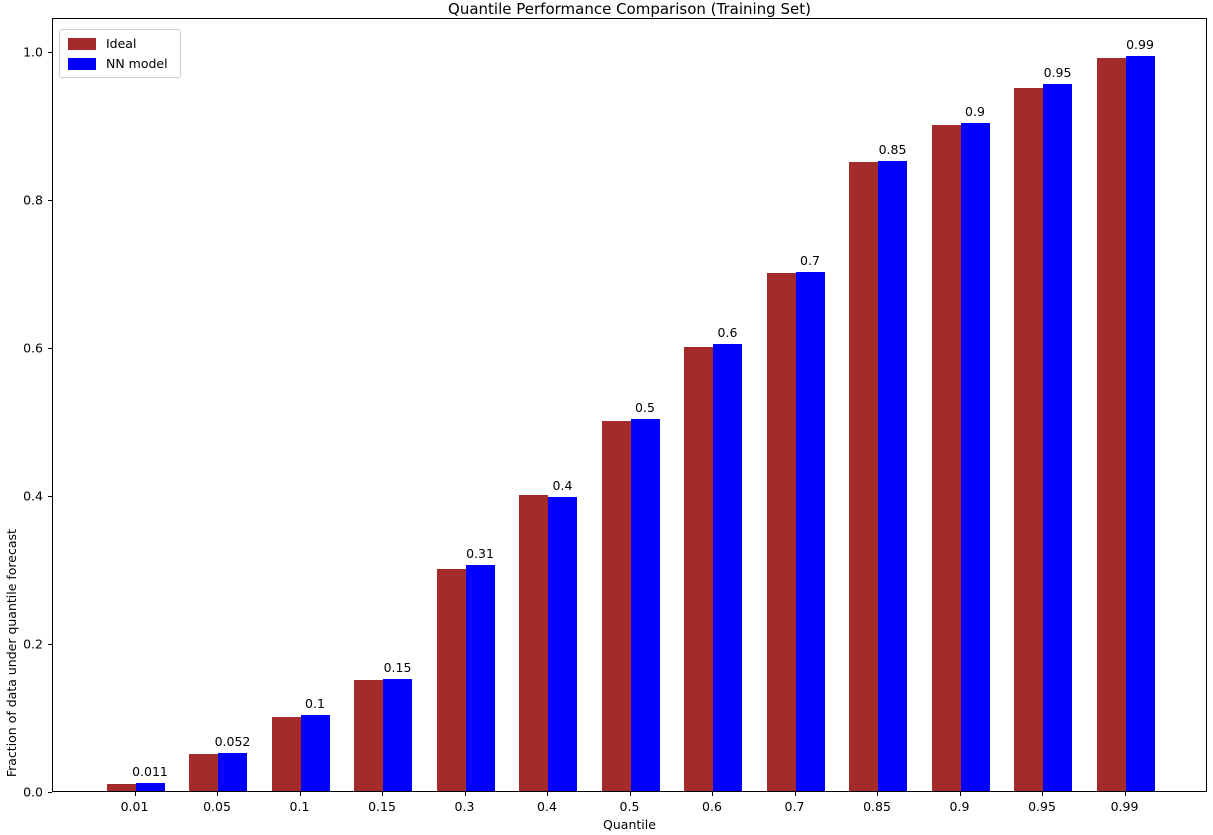 The height and width of the screenshot is (835, 1213). I want to click on x-tick-label: 0.15, so click(382, 806).